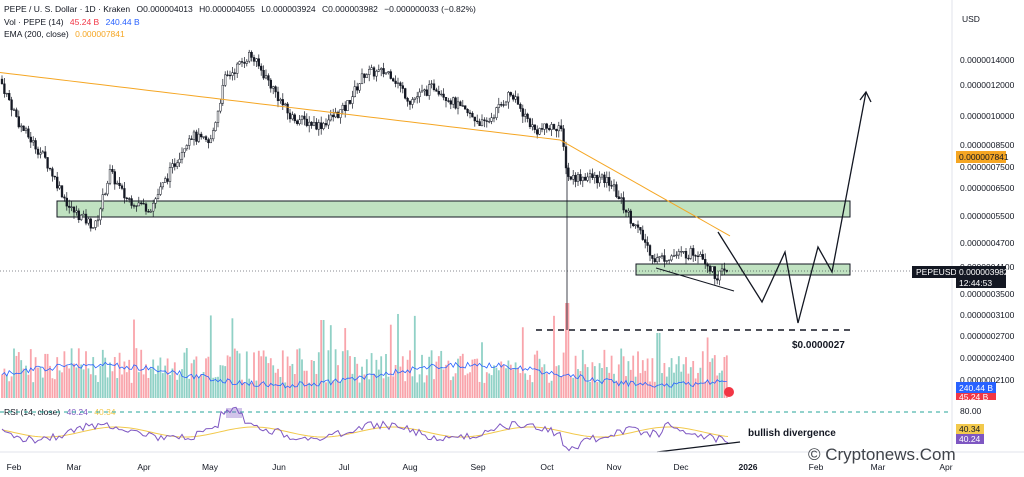 The image size is (1024, 477). I want to click on price-tick-label: 0.0000003100, so click(987, 315).